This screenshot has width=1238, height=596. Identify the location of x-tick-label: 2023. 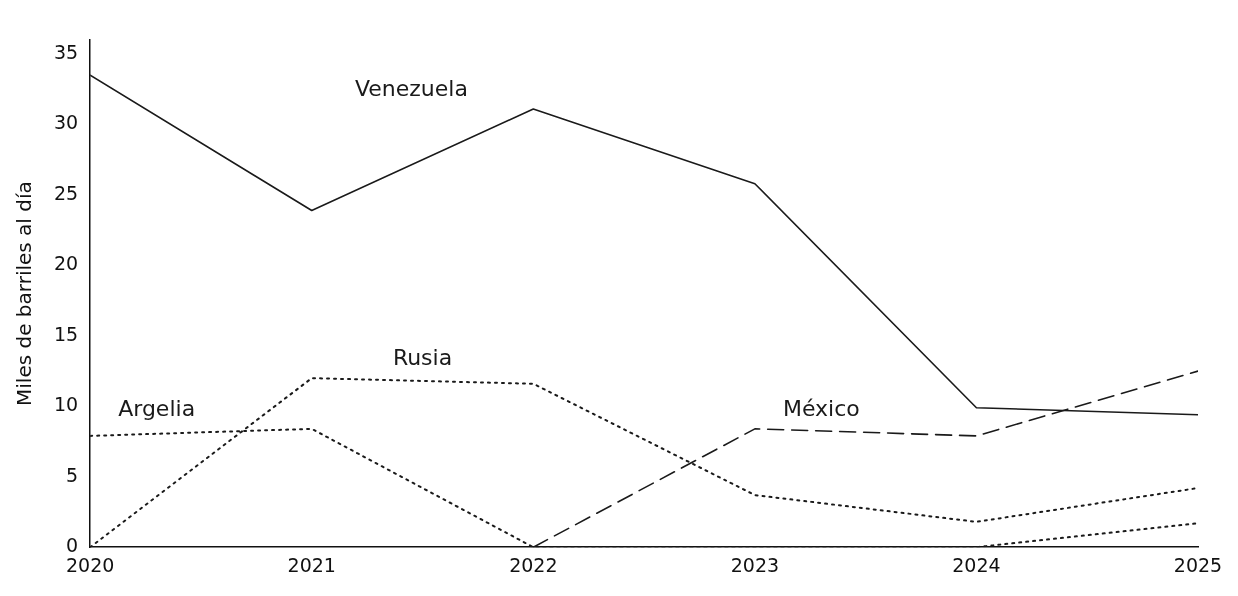
(755, 564).